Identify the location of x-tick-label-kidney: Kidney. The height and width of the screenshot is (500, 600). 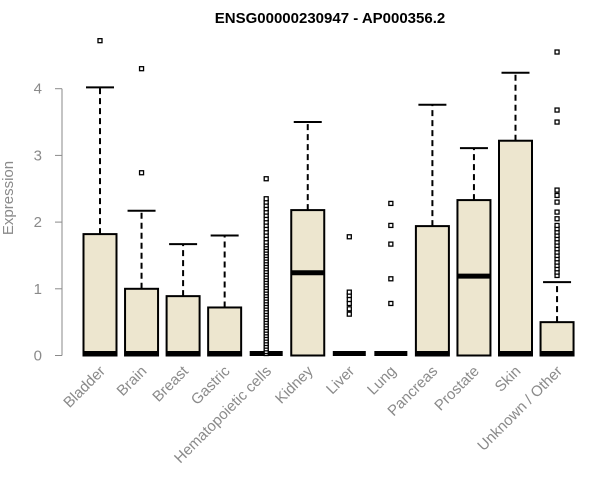
(294, 384).